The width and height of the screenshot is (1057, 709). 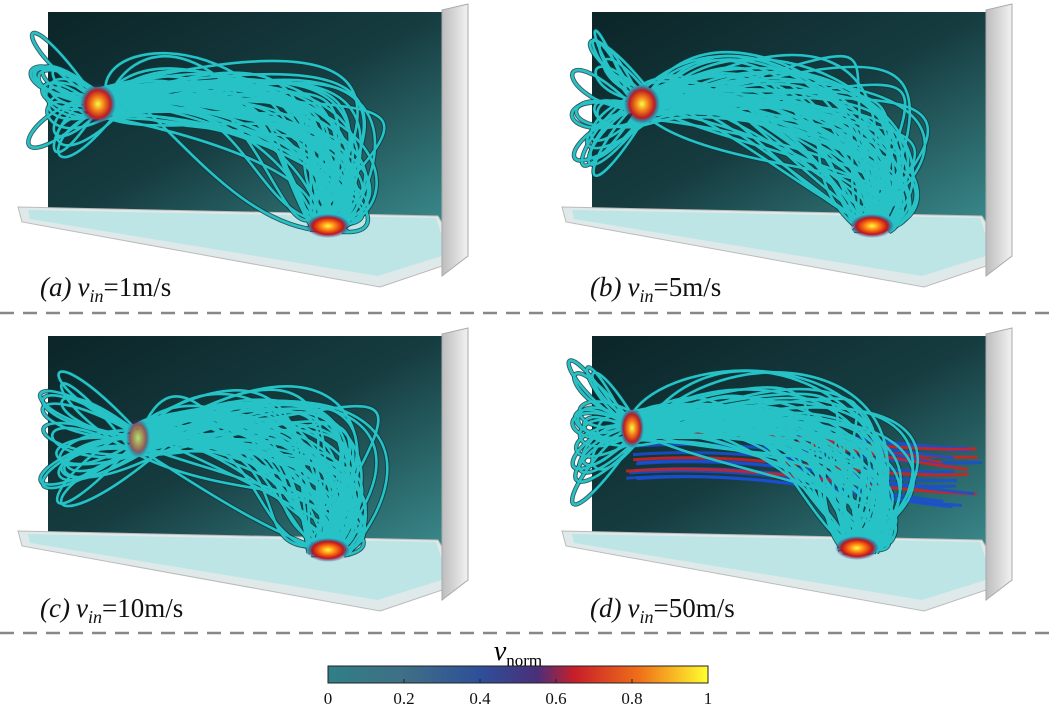 I want to click on caption-value: =5m/s, so click(x=687, y=287).